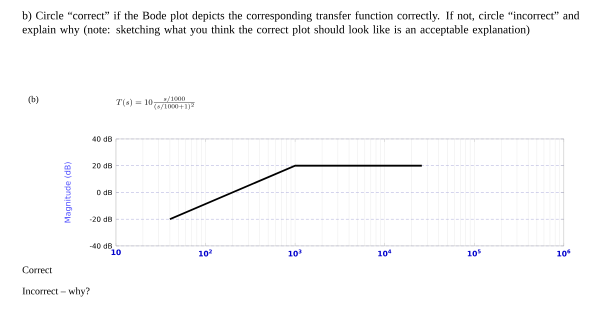 The width and height of the screenshot is (612, 323). Describe the element at coordinates (301, 23) in the screenshot. I see `chart-title: b) Circle “correct” if the Bode plot depicts the corresponding transfer function correctly. If not, circle “incorrect” and explain why (note: sketching what you think the correct plot should look like is an acceptable explanation)` at that location.